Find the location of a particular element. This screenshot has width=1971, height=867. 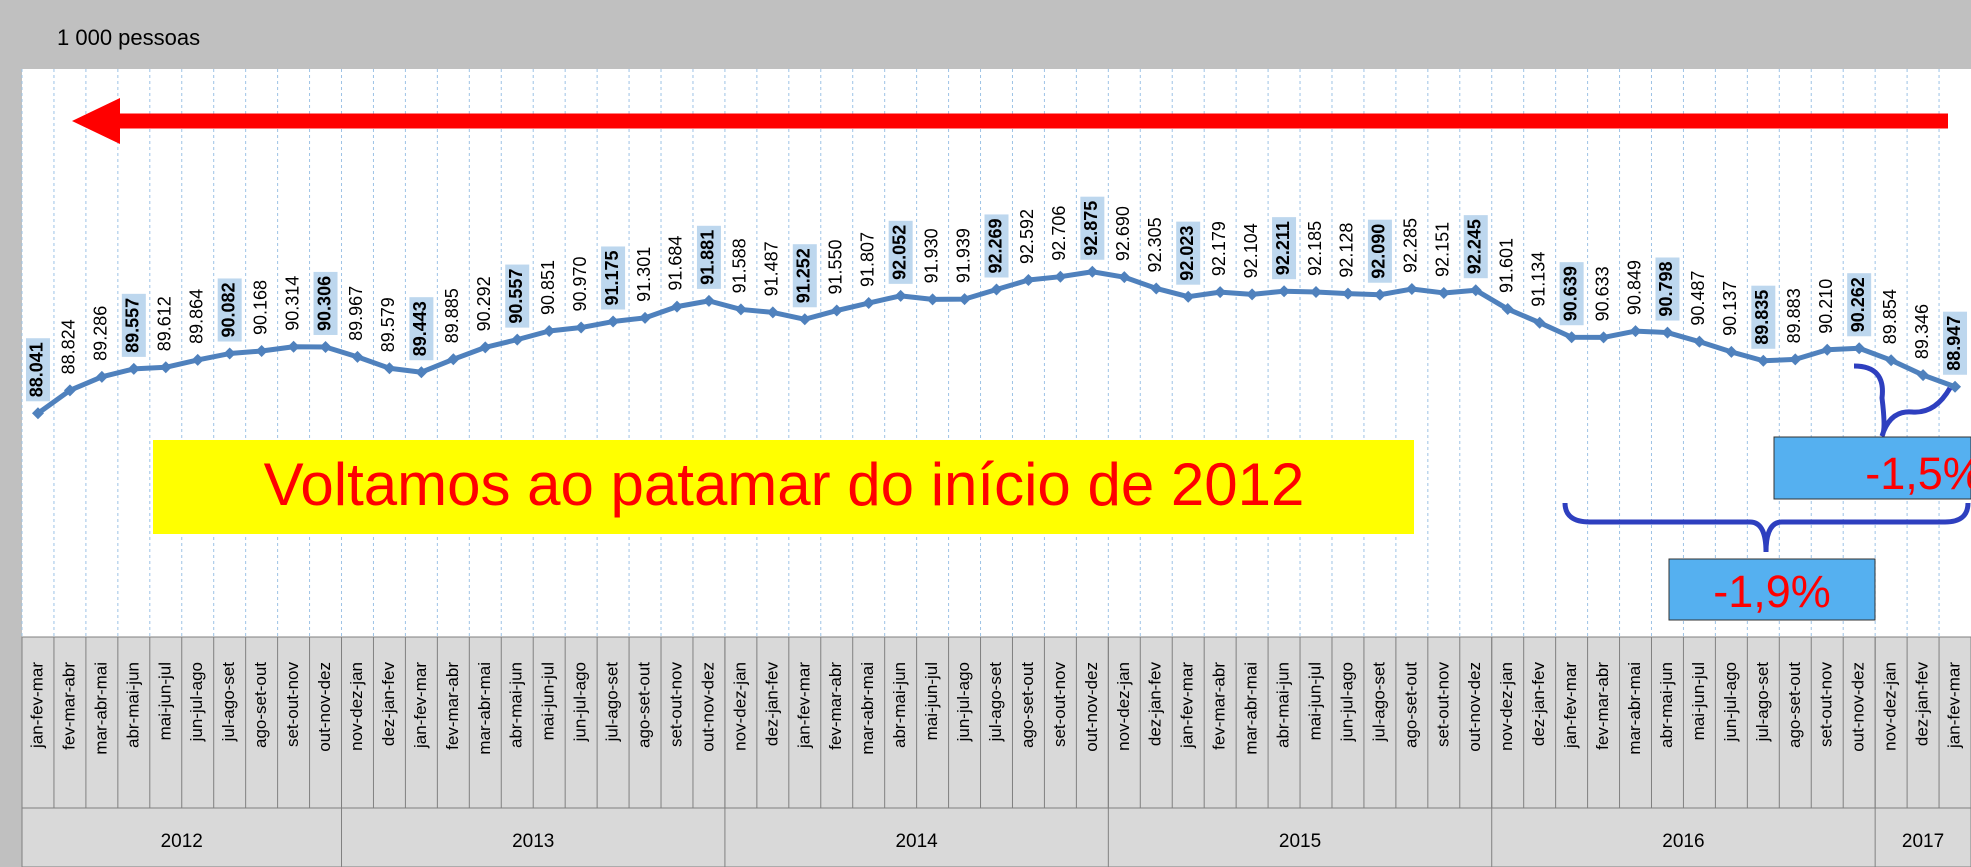

data-label: 92.875 is located at coordinates (1091, 228).